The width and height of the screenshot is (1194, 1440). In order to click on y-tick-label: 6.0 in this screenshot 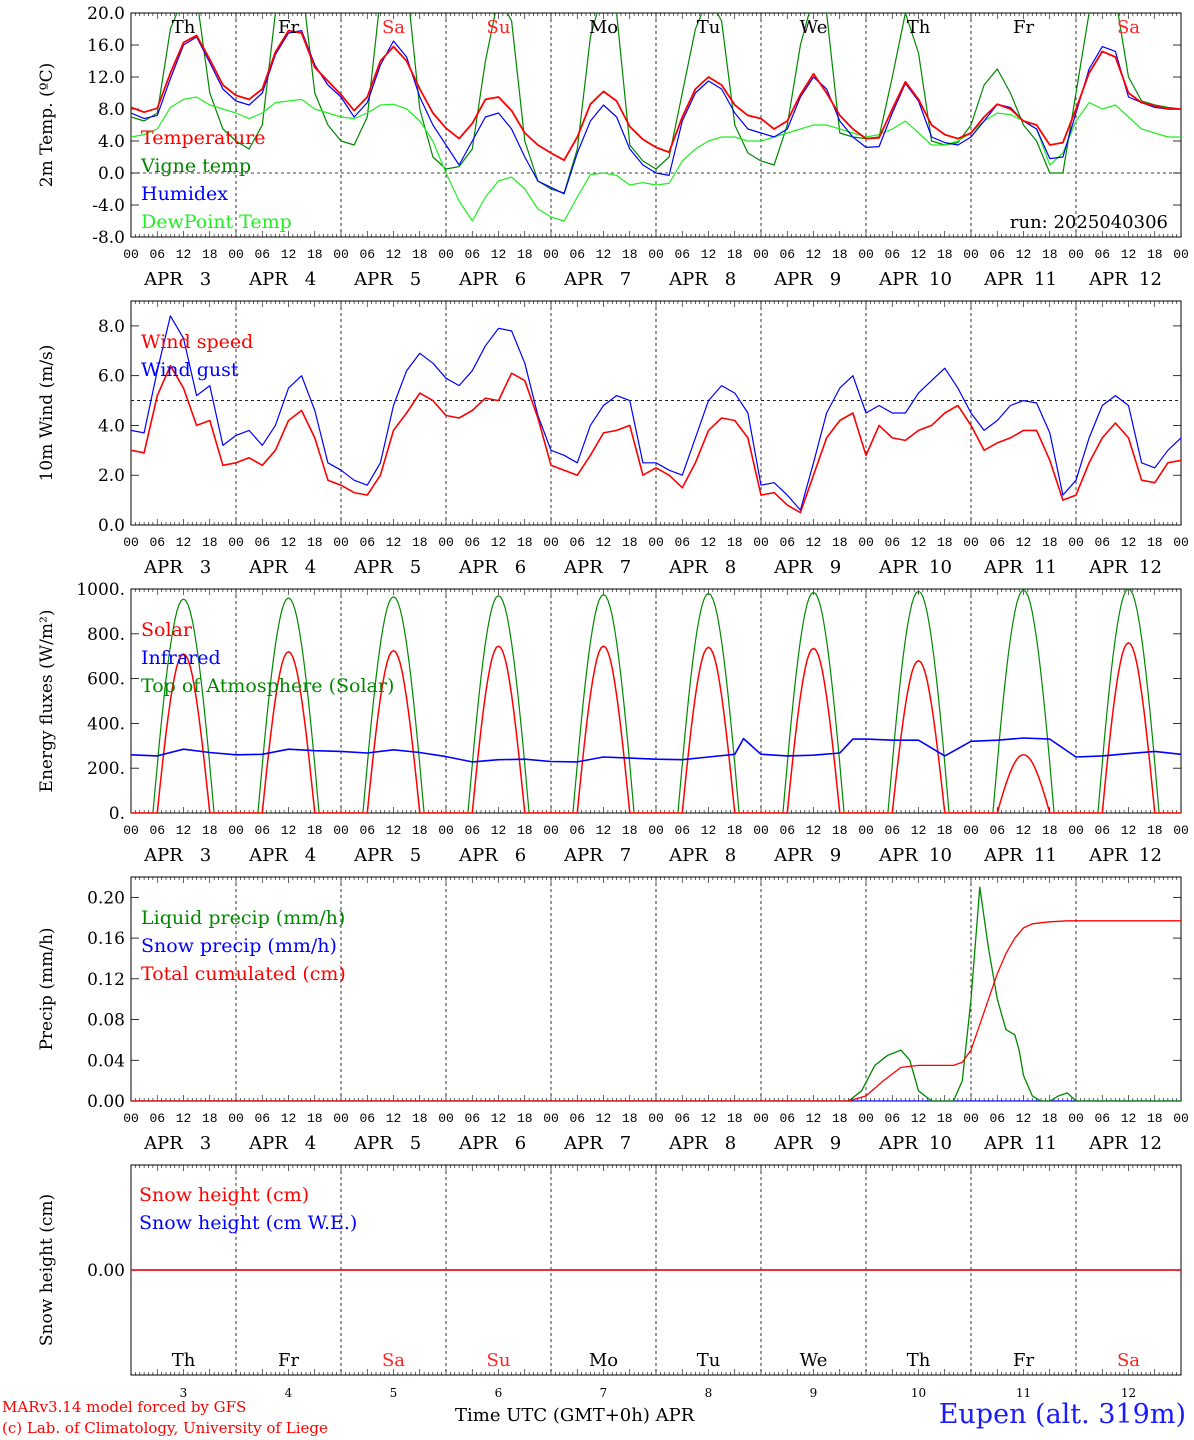, I will do `click(111, 377)`.